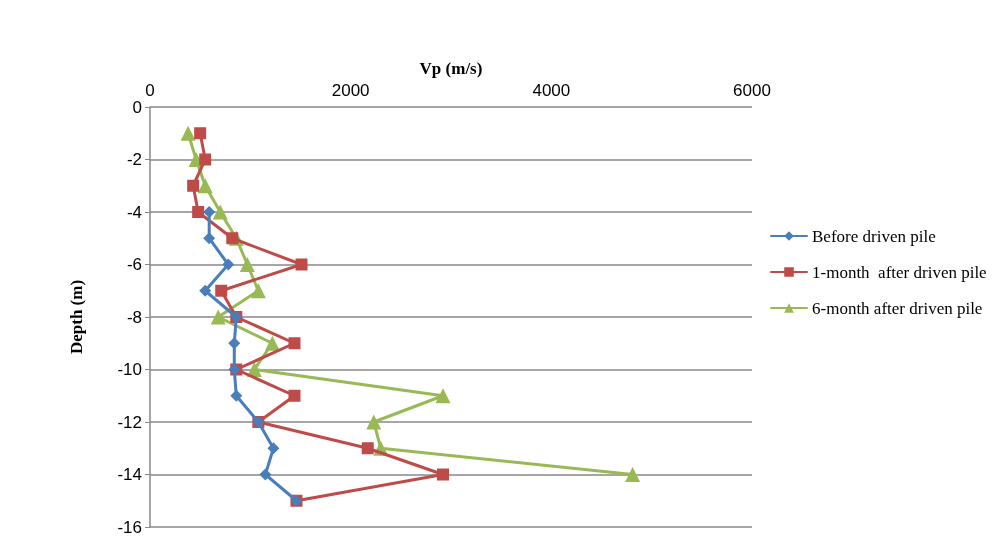  What do you see at coordinates (752, 90) in the screenshot?
I see `x-tick-label: 6000` at bounding box center [752, 90].